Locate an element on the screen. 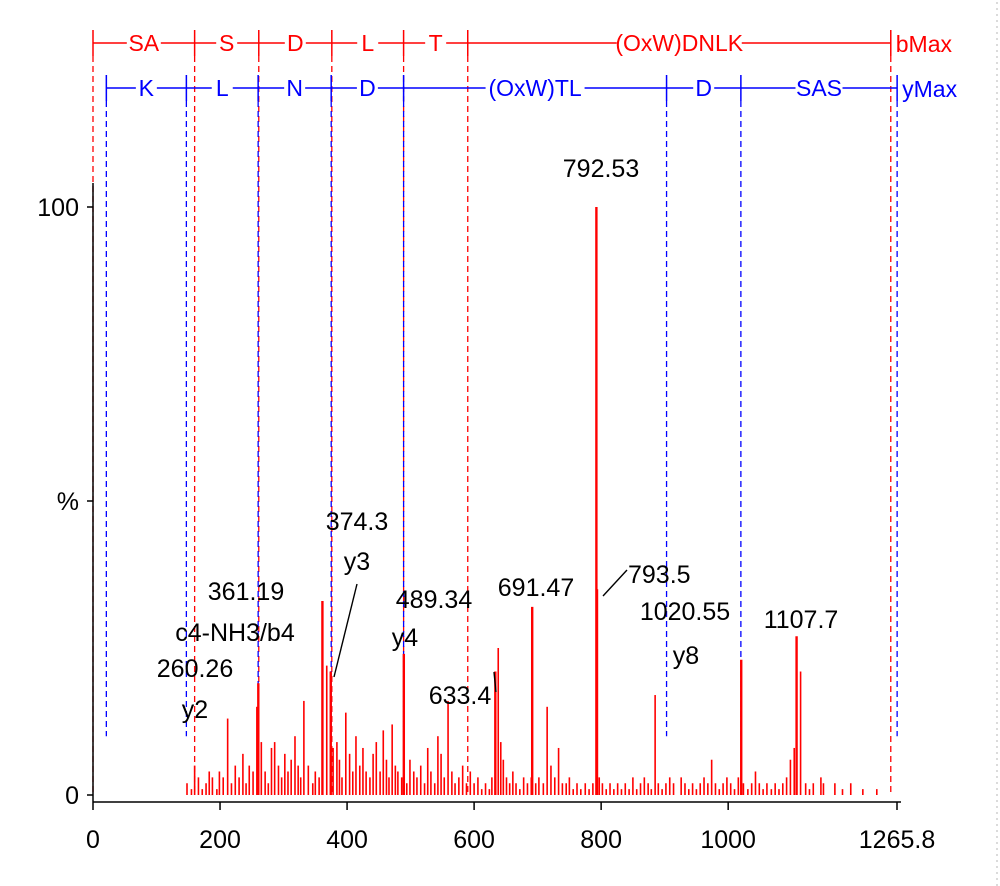 Image resolution: width=1000 pixels, height=886 pixels. peak-label: 374.3 is located at coordinates (357, 522).